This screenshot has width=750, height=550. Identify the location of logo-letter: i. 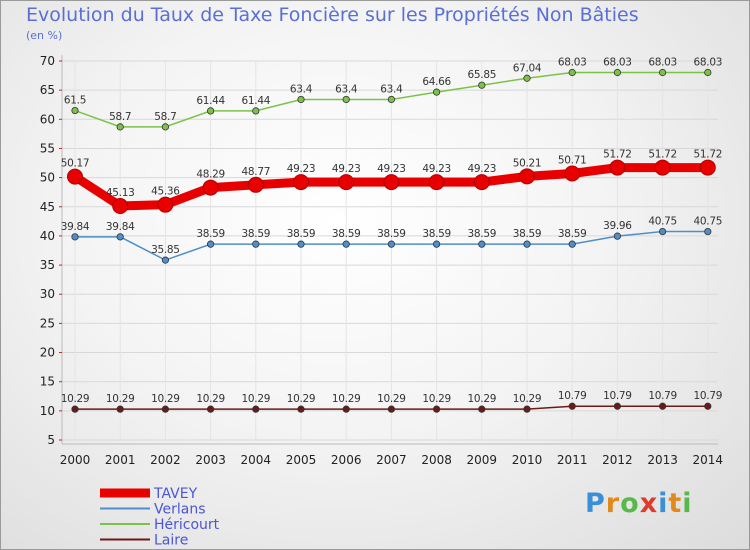
(663, 503).